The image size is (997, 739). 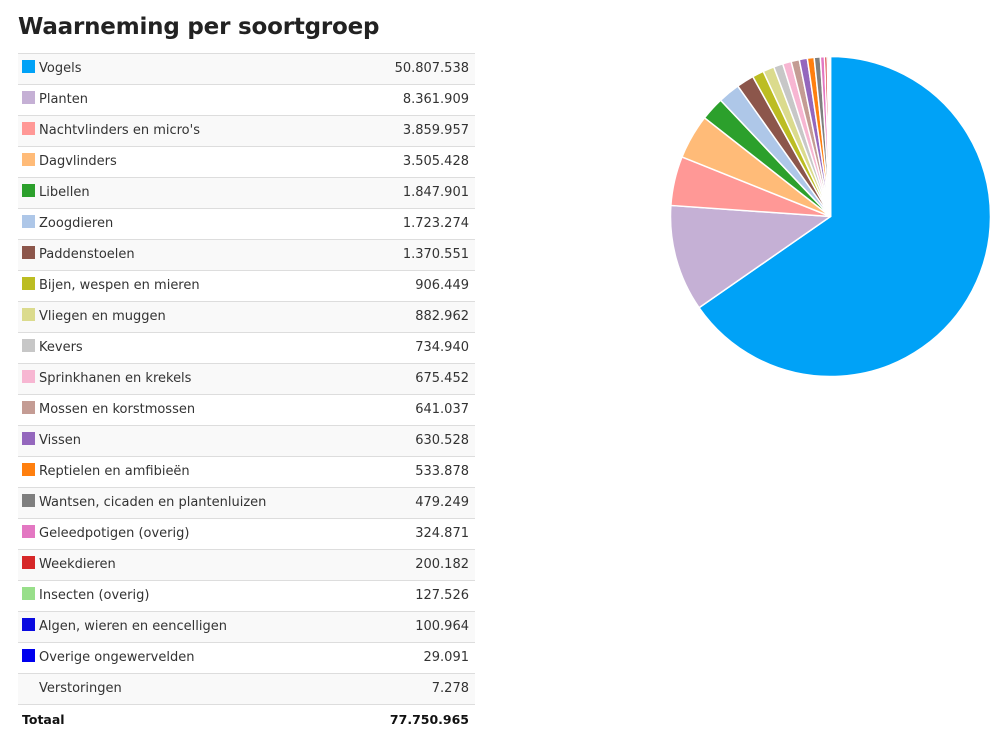 I want to click on total-count: 77.750.965, so click(x=416, y=719).